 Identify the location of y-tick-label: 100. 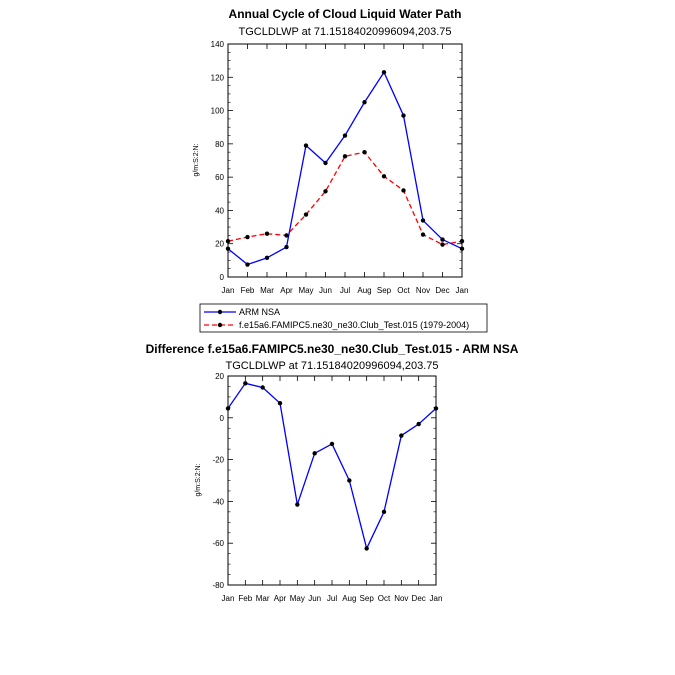
(218, 111).